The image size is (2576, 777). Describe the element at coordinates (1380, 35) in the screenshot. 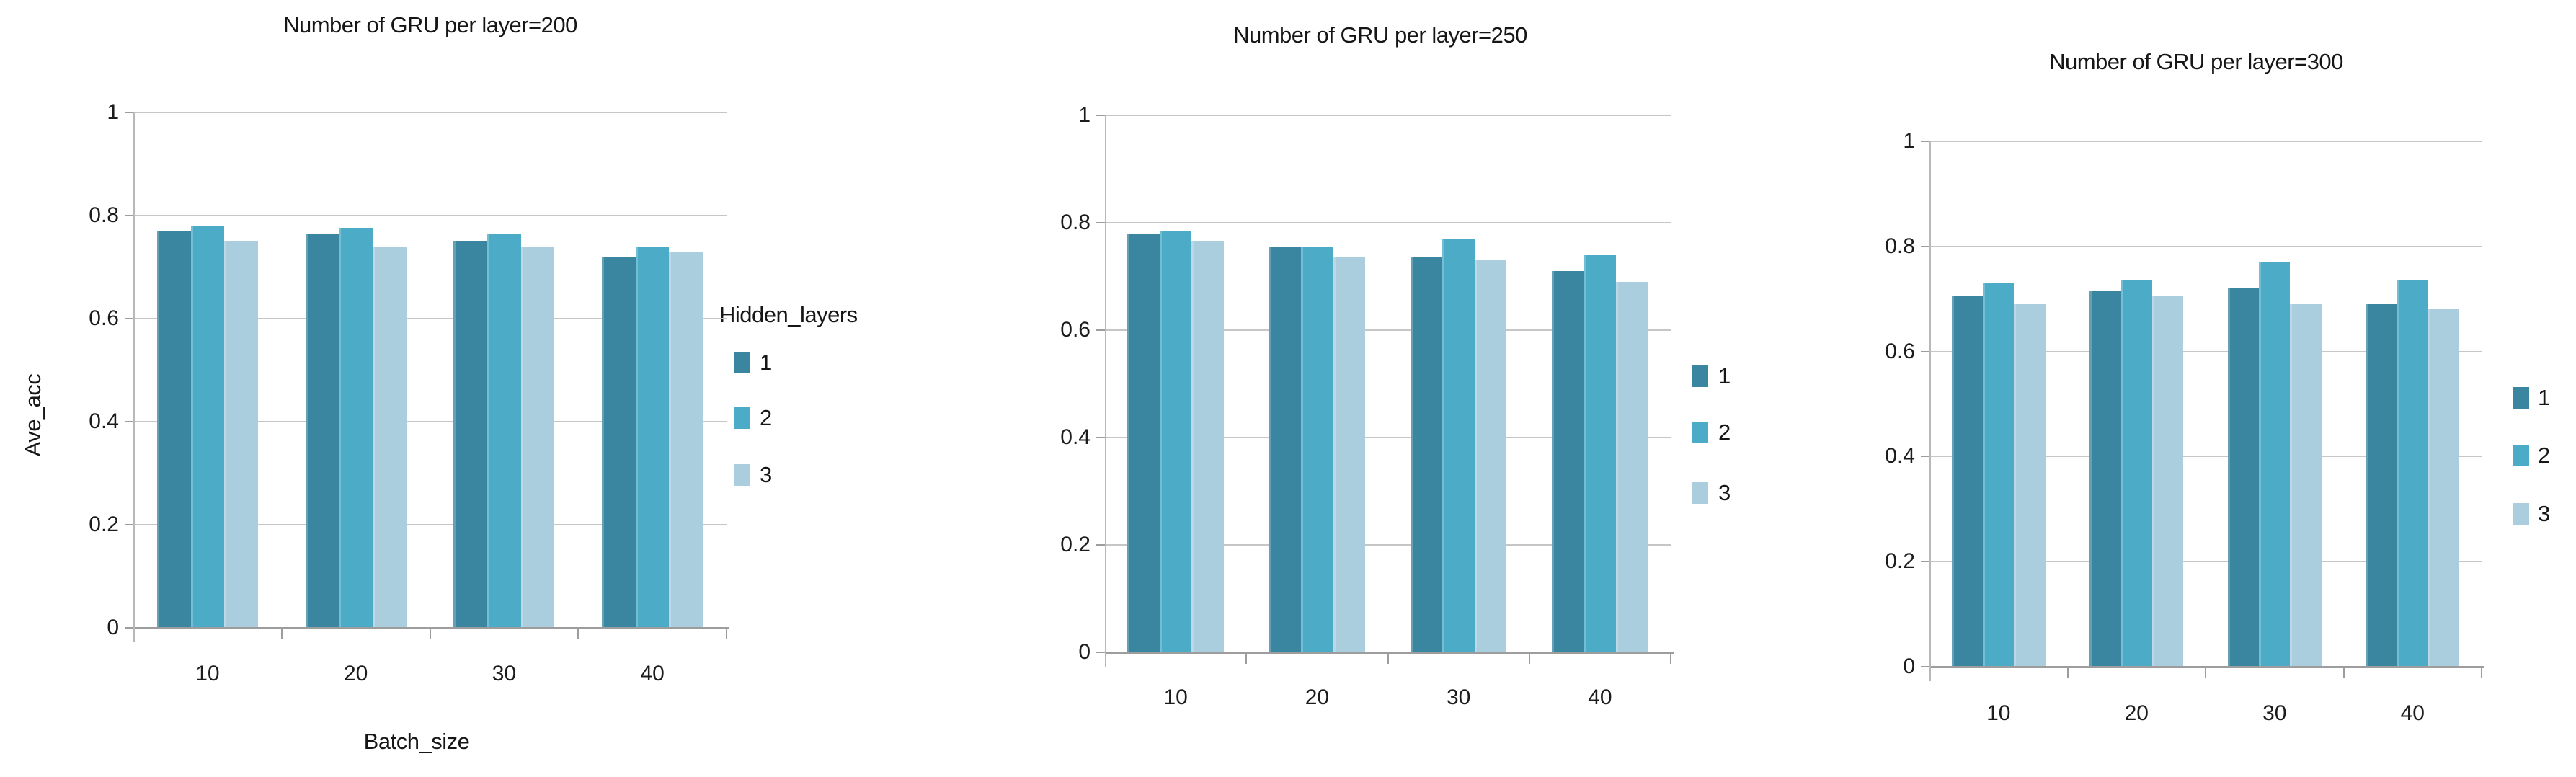

I see `chart-title: Number of GRU per layer=250` at that location.